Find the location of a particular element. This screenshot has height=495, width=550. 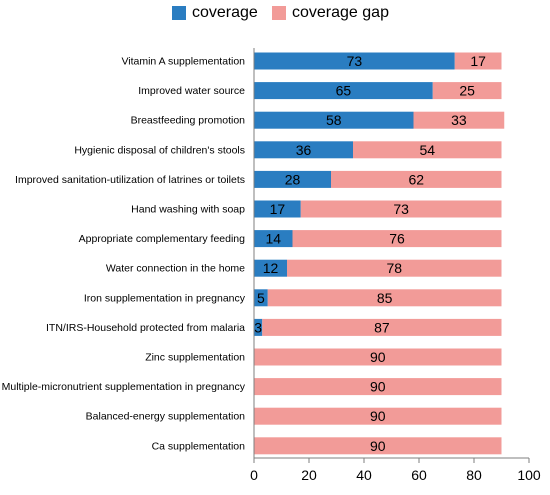

category-label: Balanced-energy supplementation is located at coordinates (166, 417).